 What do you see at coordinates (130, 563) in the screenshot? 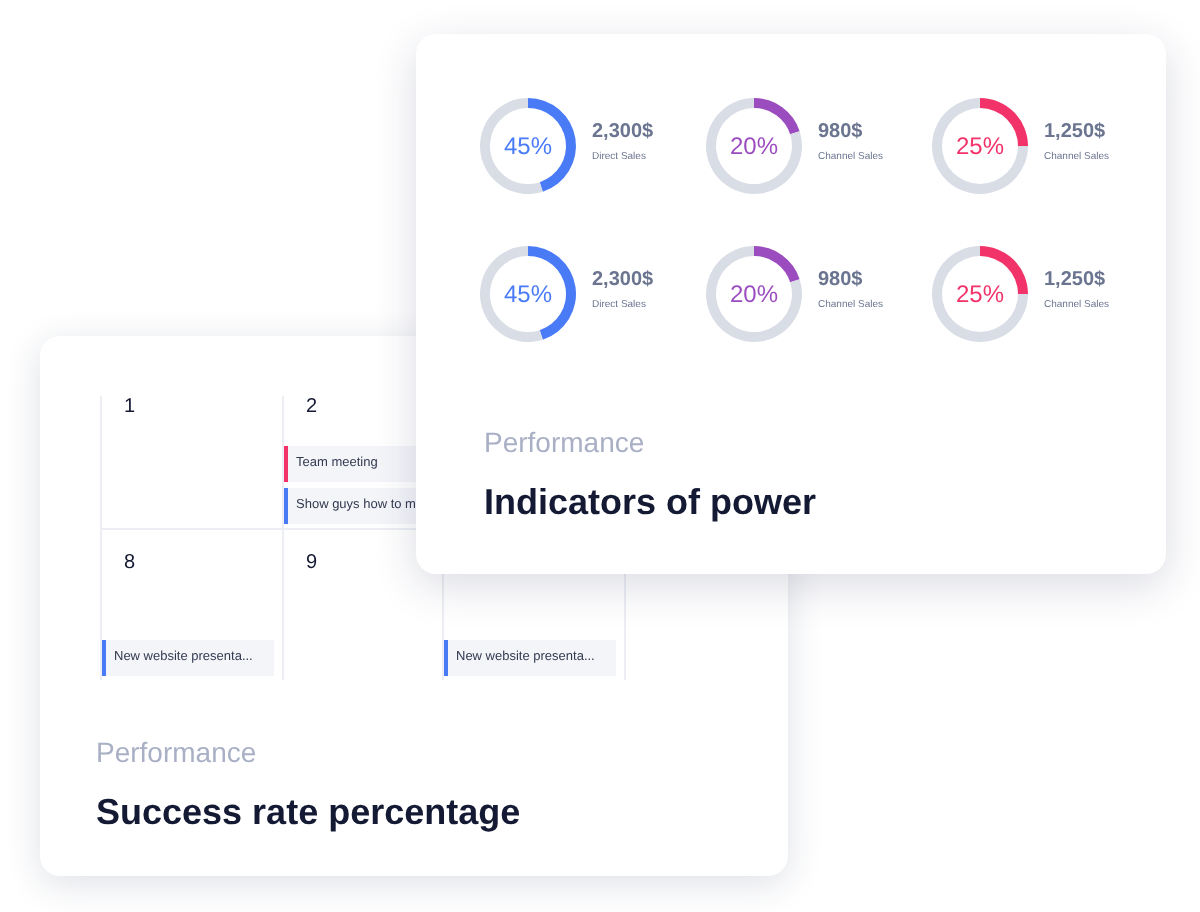
I see `text: 8` at bounding box center [130, 563].